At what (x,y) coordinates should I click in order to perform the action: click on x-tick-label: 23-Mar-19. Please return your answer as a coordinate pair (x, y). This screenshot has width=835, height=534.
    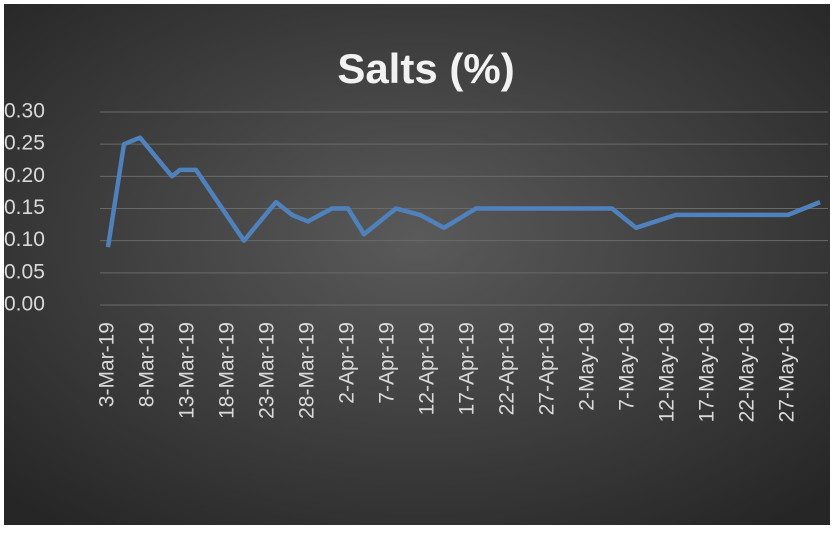
    Looking at the image, I should click on (267, 370).